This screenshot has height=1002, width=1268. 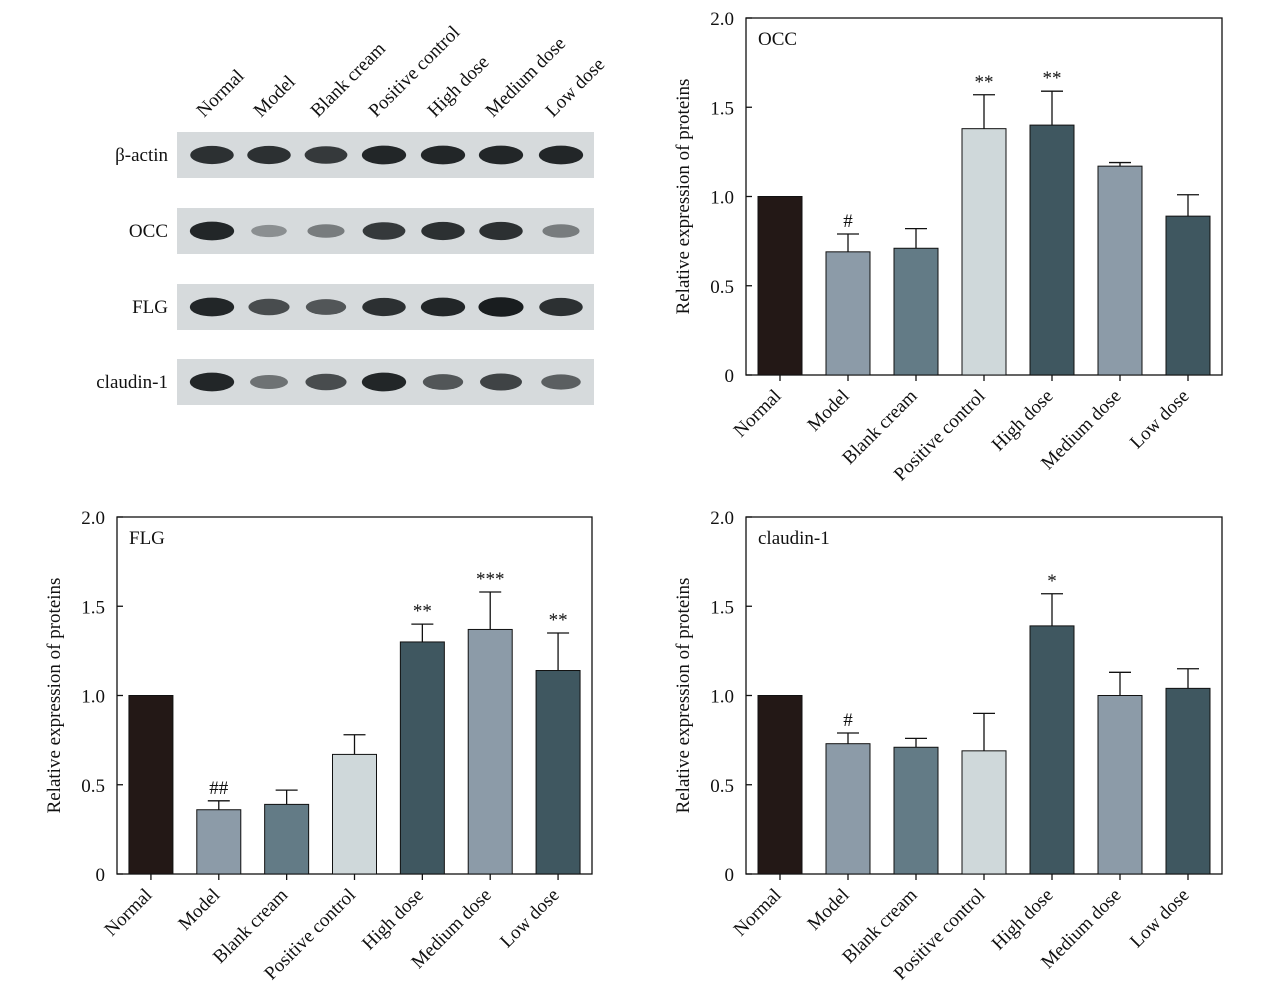 What do you see at coordinates (561, 155) in the screenshot?
I see `blot-band-actin-low-dose` at bounding box center [561, 155].